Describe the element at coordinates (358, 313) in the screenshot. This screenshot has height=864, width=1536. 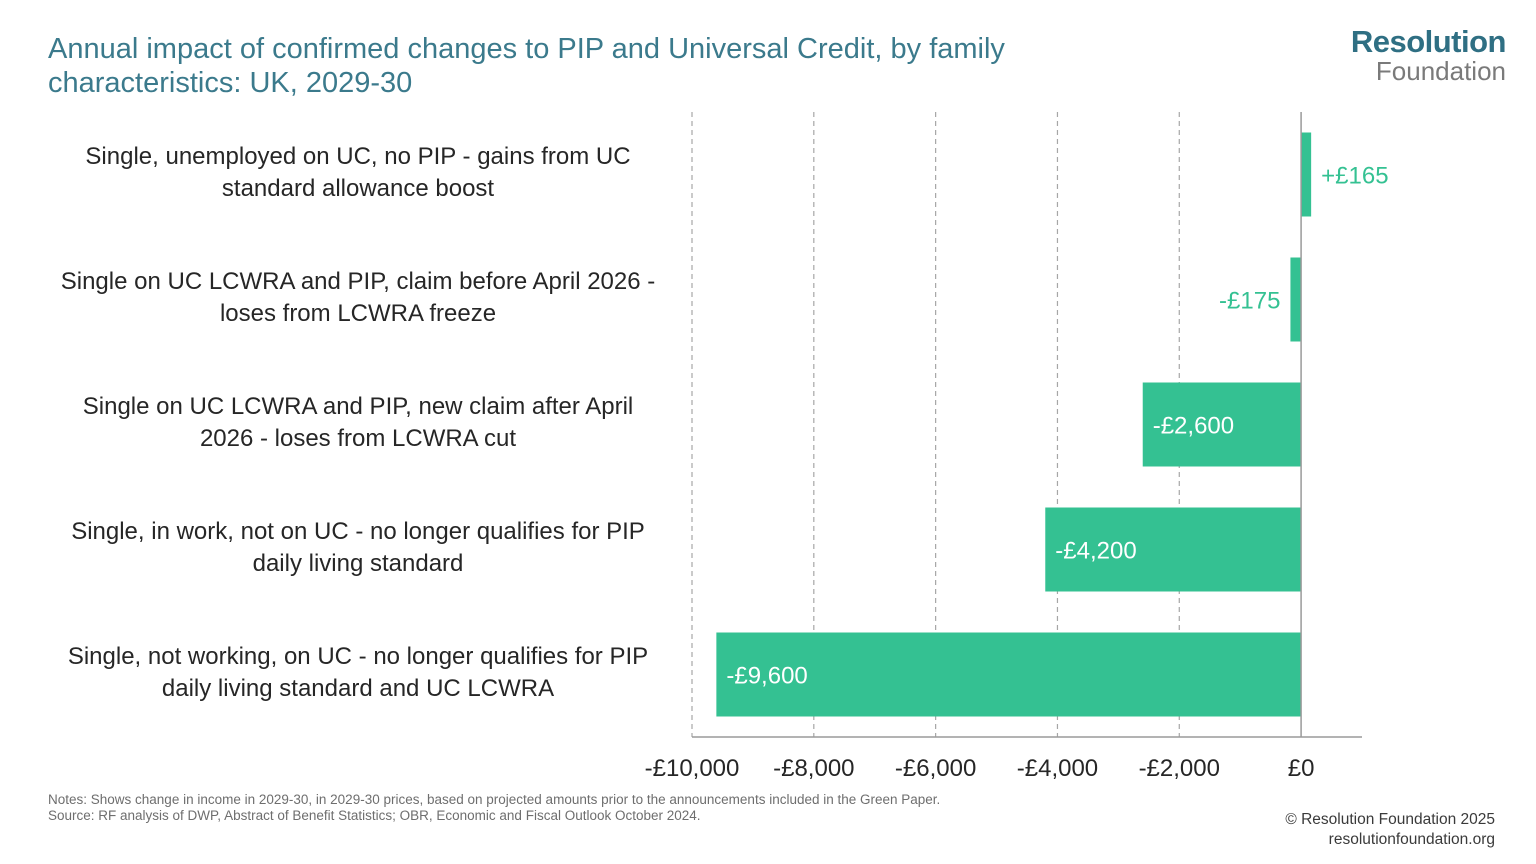
I see `category-label-line: loses from LCWRA freeze` at that location.